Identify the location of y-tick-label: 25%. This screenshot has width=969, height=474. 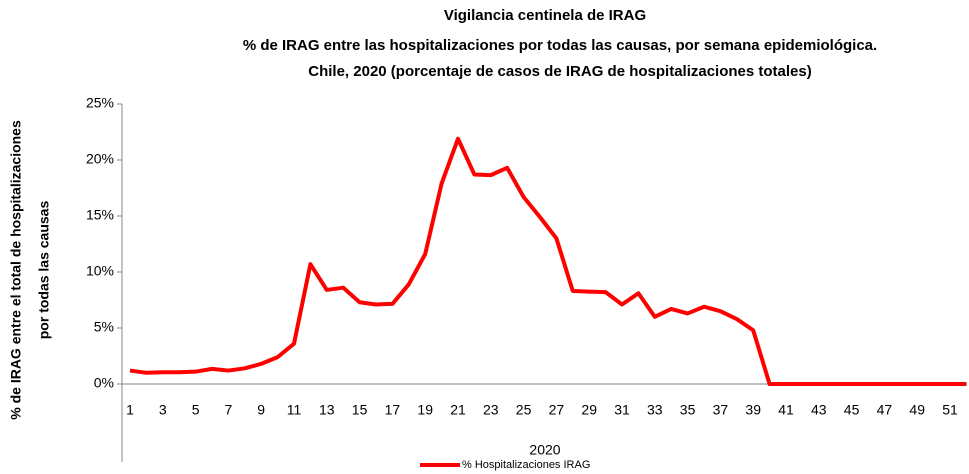
(100, 103).